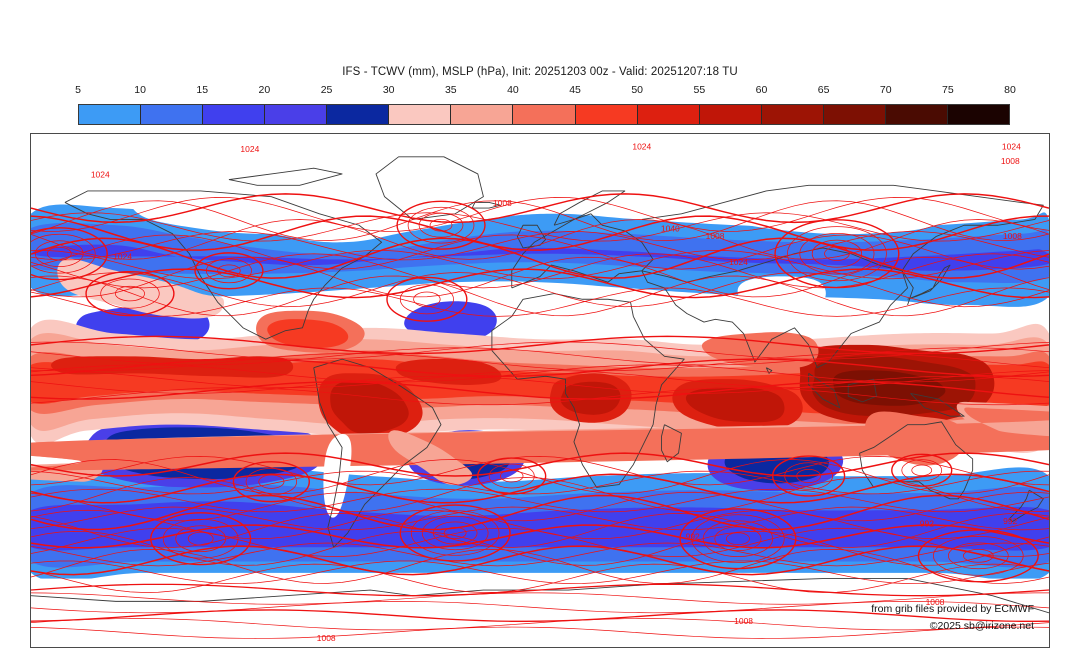 The width and height of the screenshot is (1080, 658). I want to click on isobar-high-s-pacific, so click(271, 482).